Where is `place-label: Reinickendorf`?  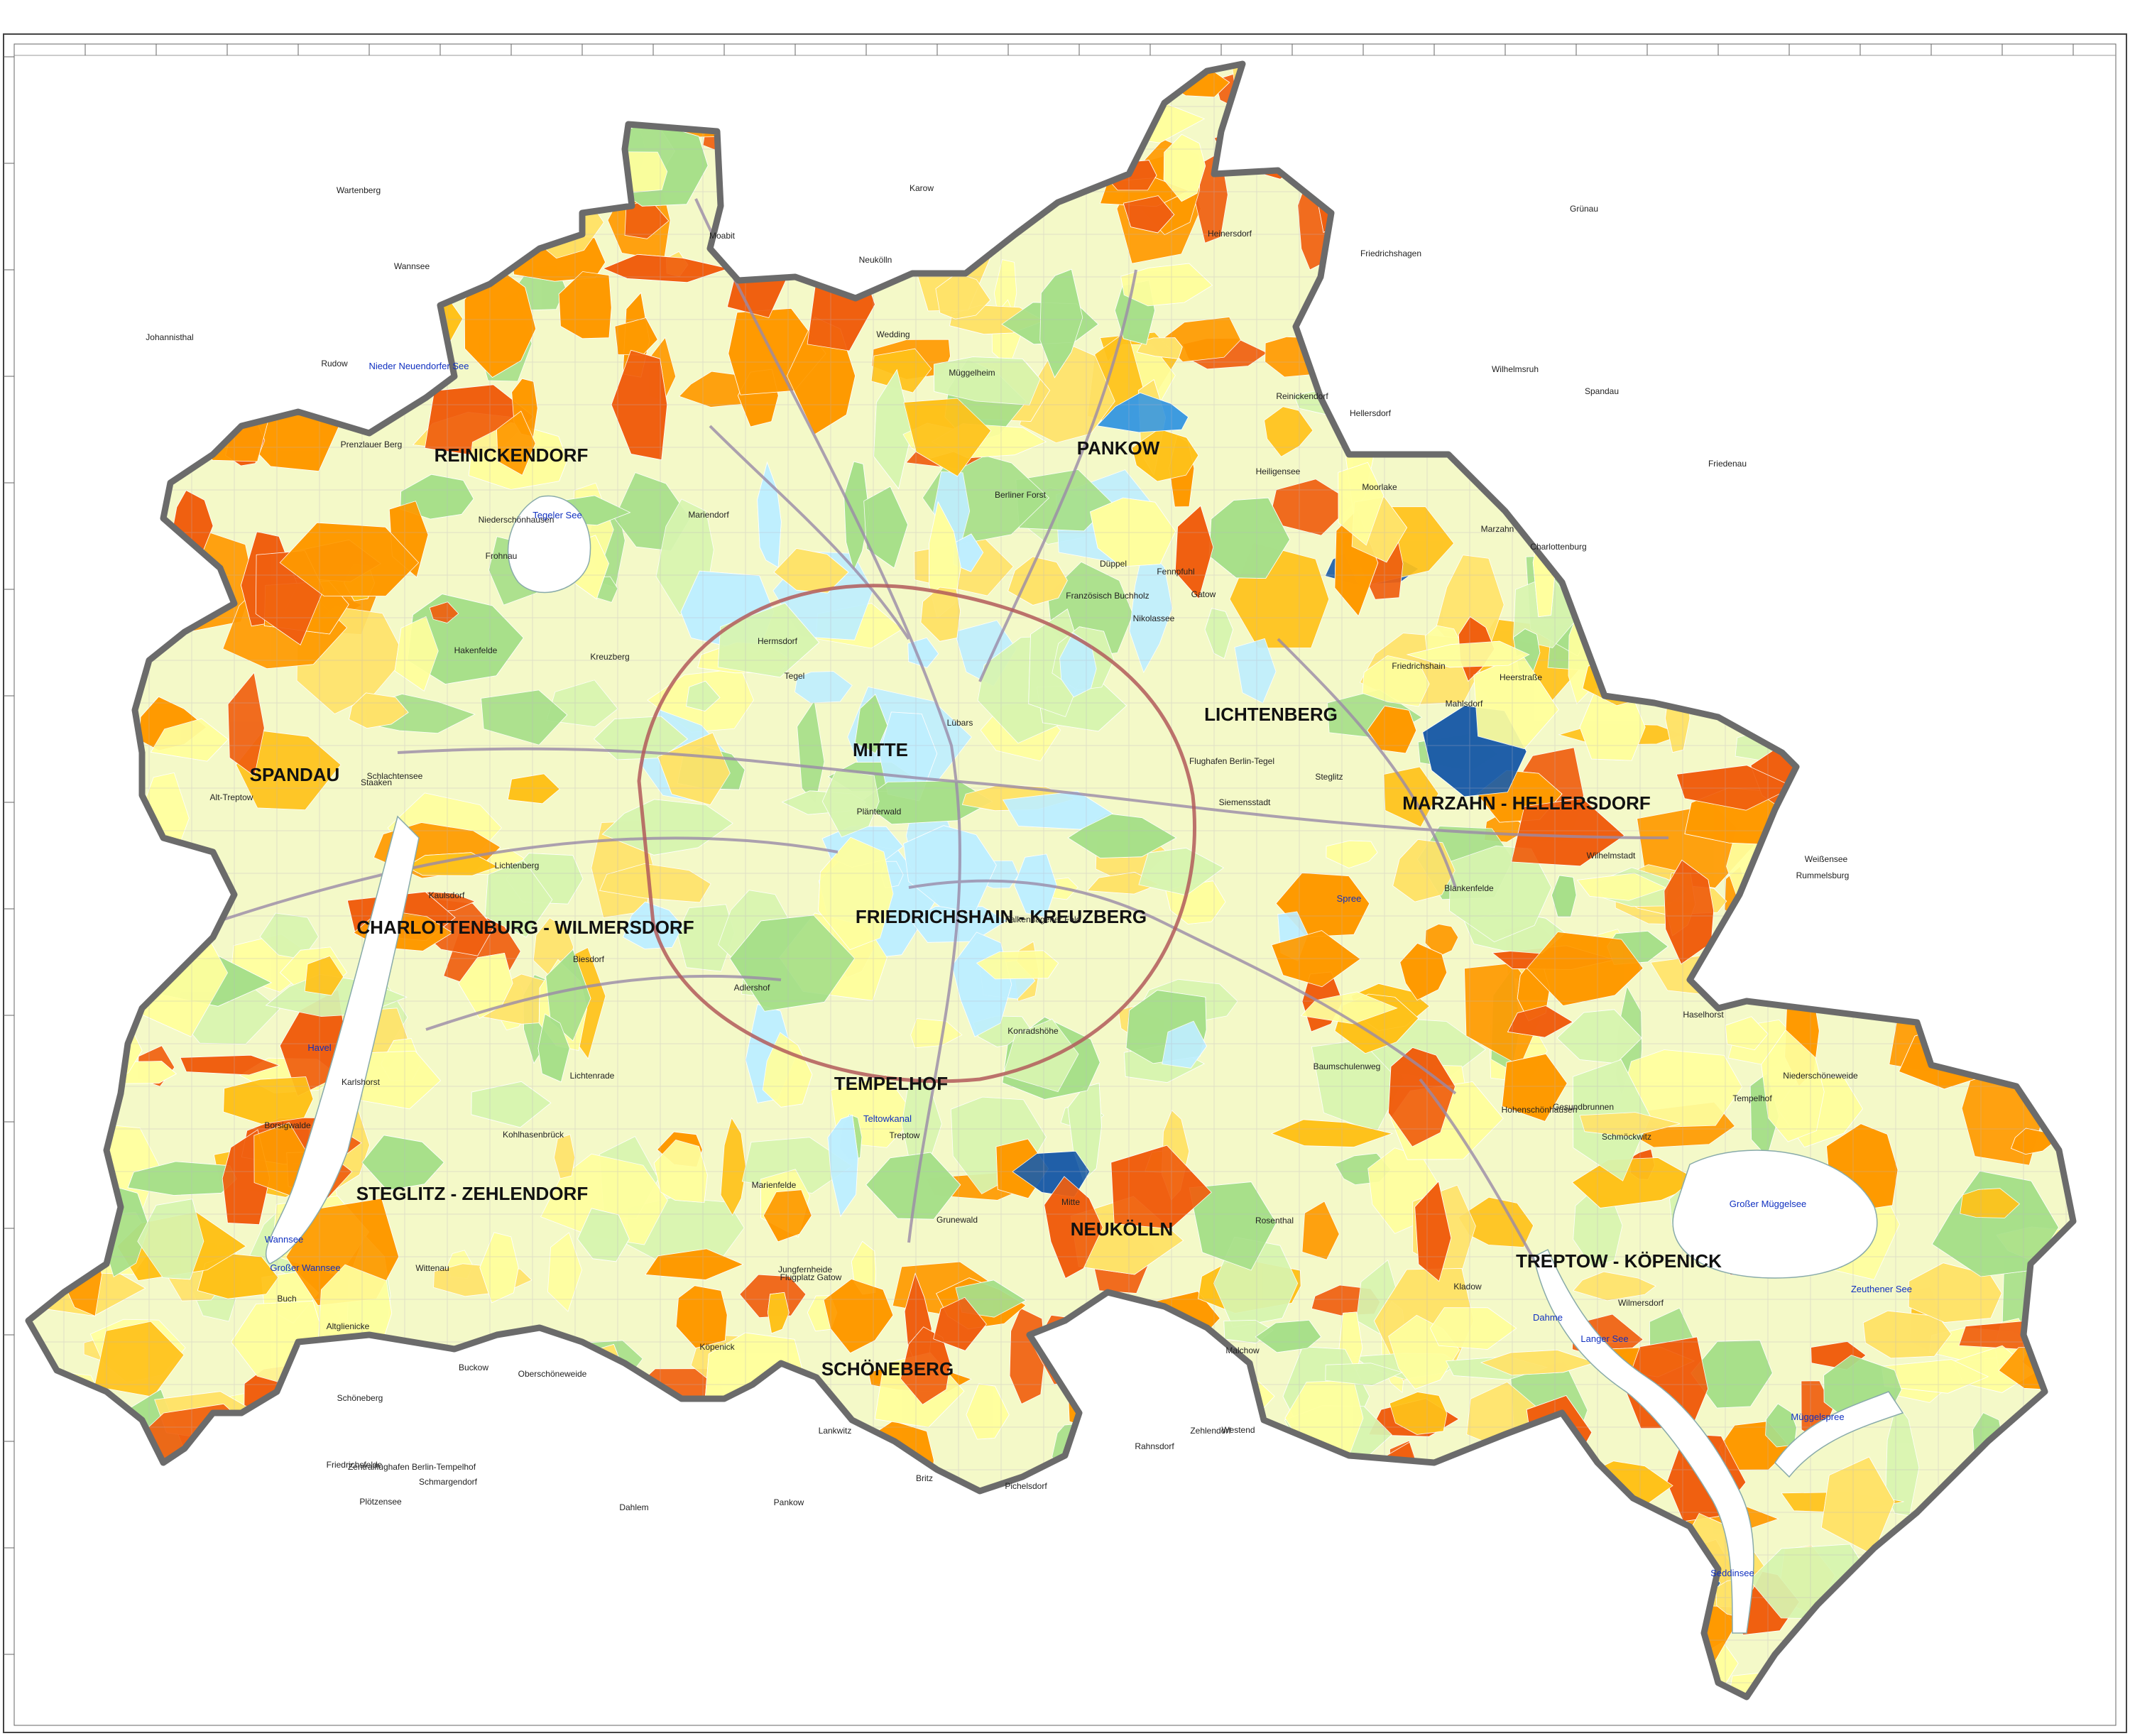 place-label: Reinickendorf is located at coordinates (1302, 396).